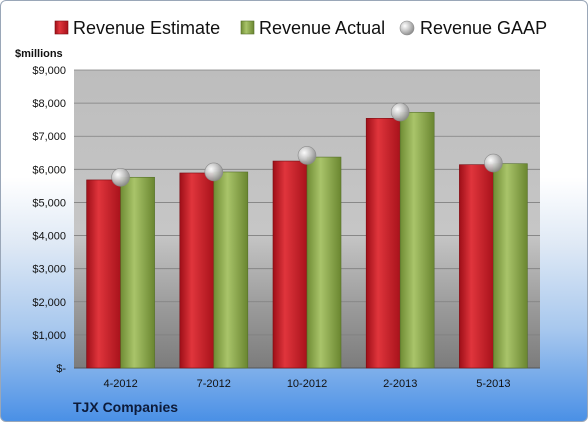 Image resolution: width=588 pixels, height=422 pixels. Describe the element at coordinates (61, 369) in the screenshot. I see `y-tick-label: $-` at that location.